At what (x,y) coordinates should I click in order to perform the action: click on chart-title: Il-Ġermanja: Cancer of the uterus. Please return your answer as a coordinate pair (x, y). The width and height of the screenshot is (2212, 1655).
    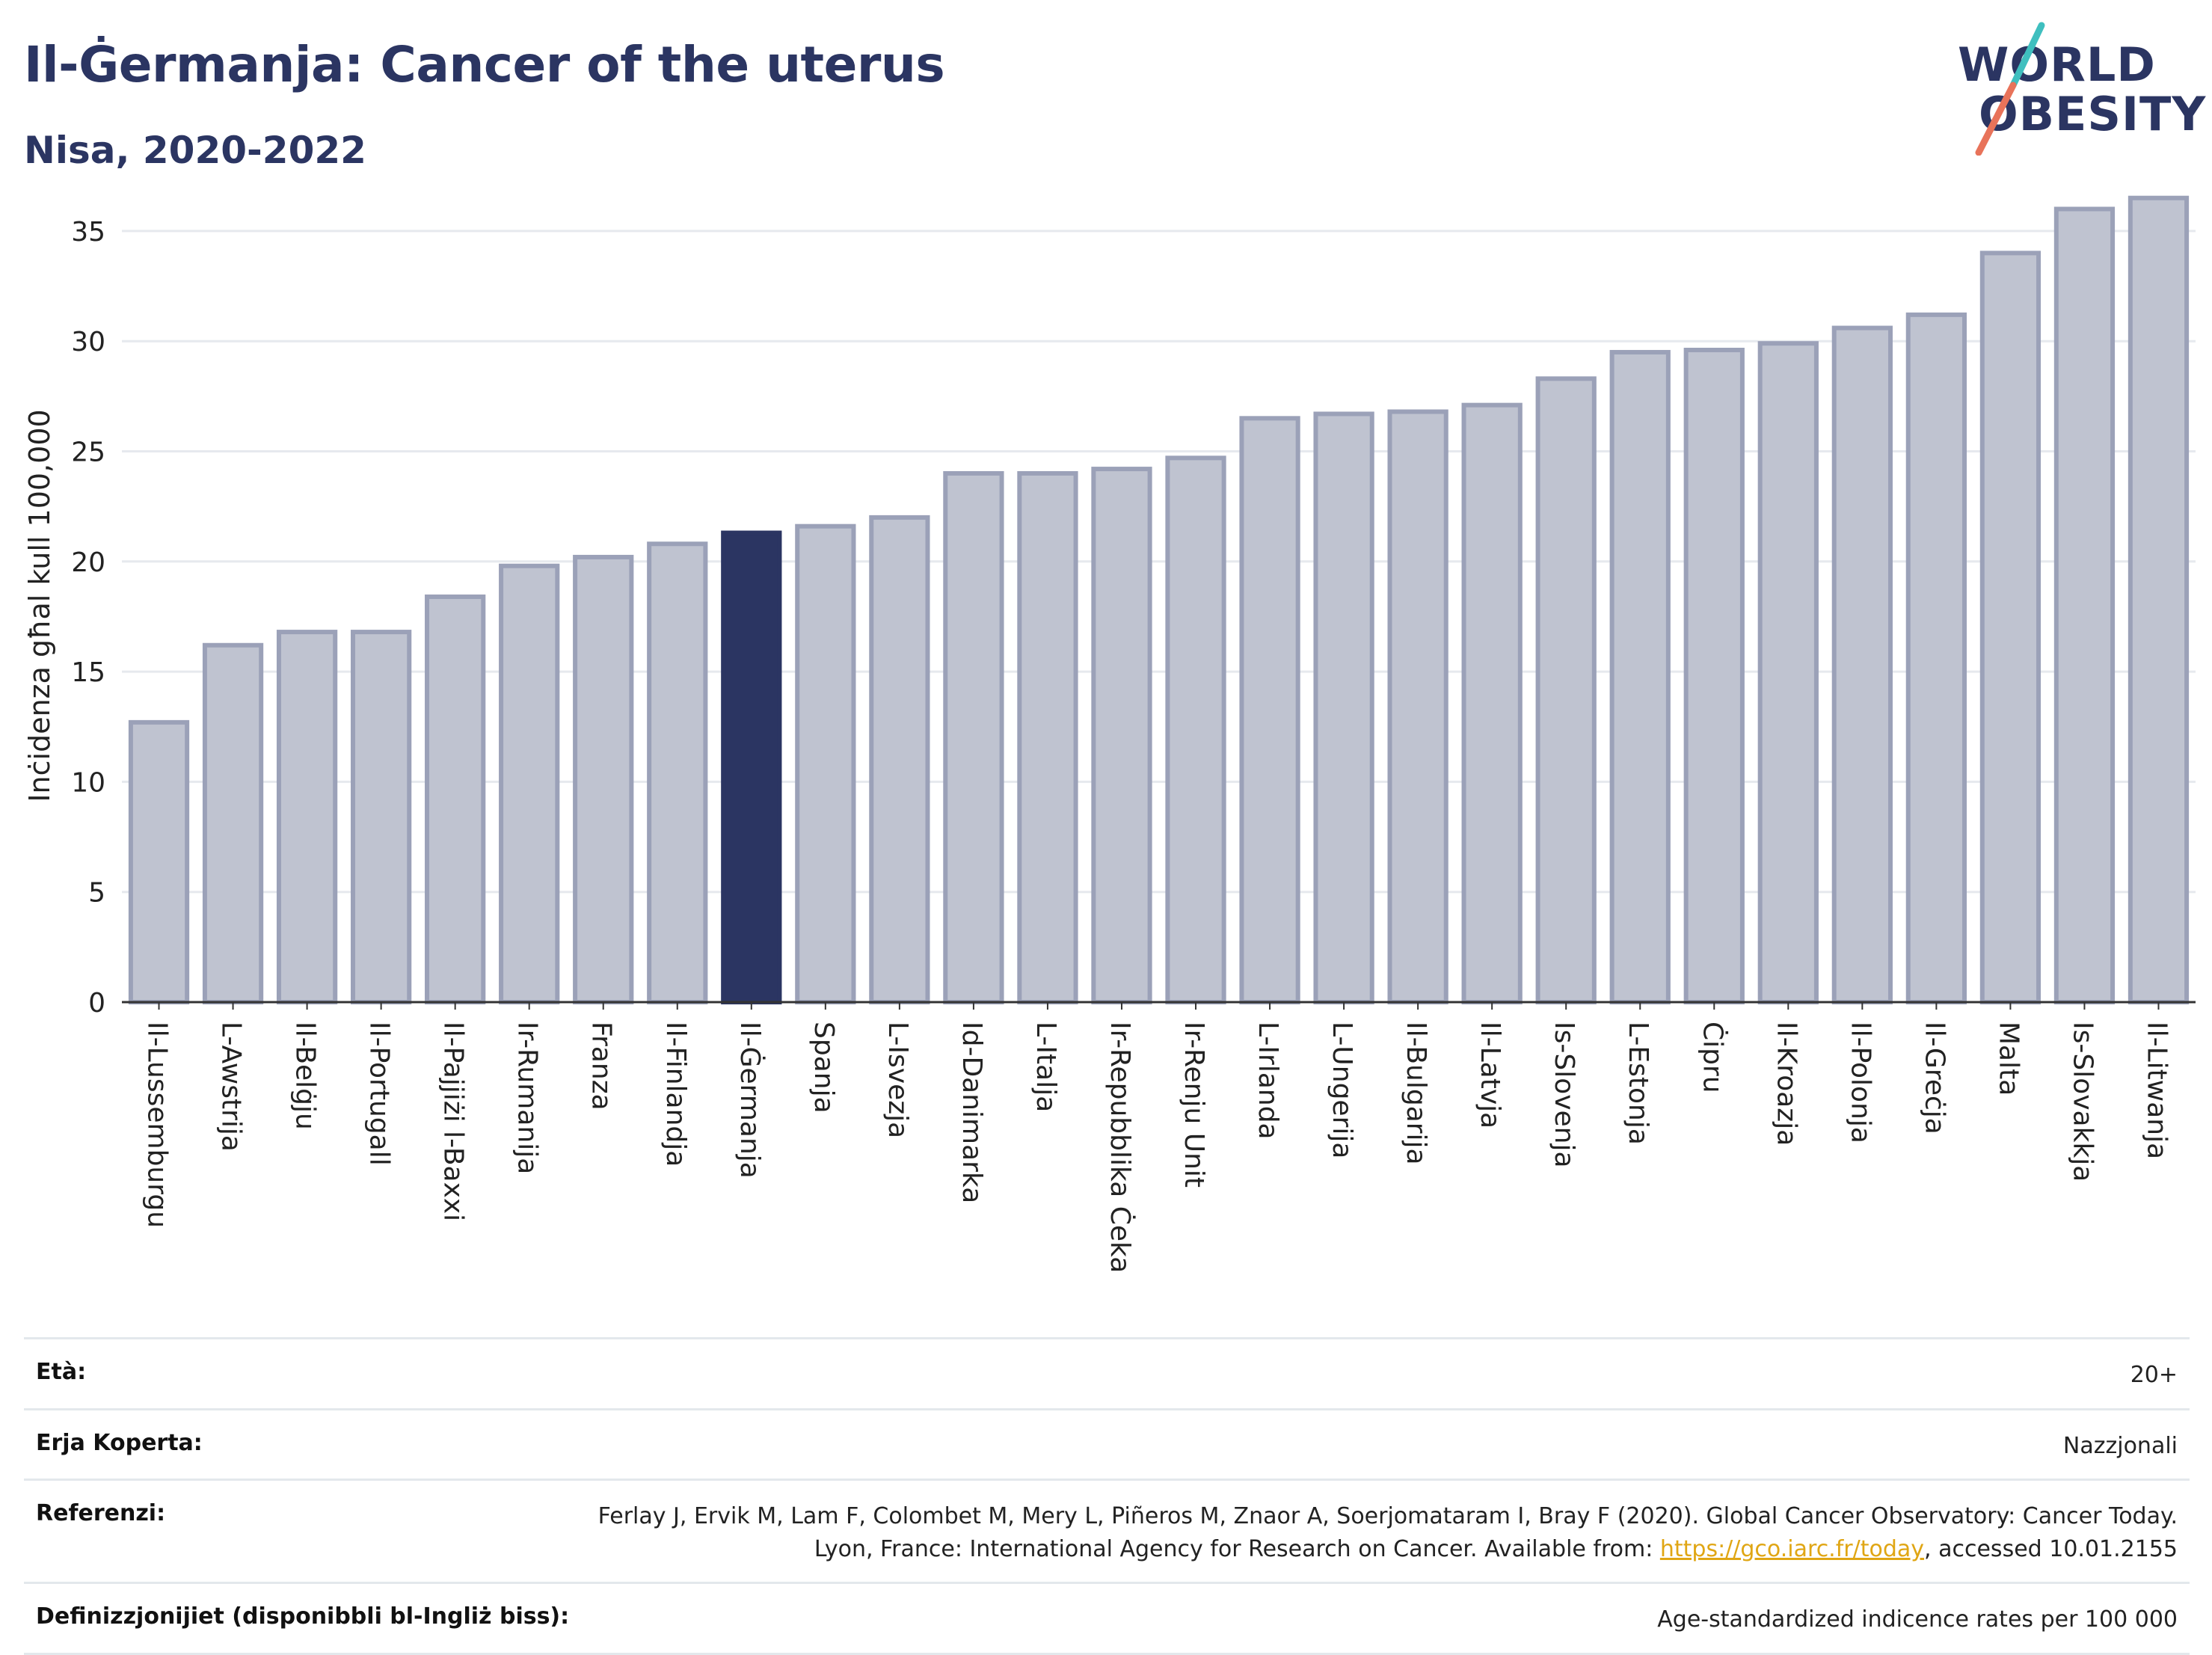
    Looking at the image, I should click on (485, 64).